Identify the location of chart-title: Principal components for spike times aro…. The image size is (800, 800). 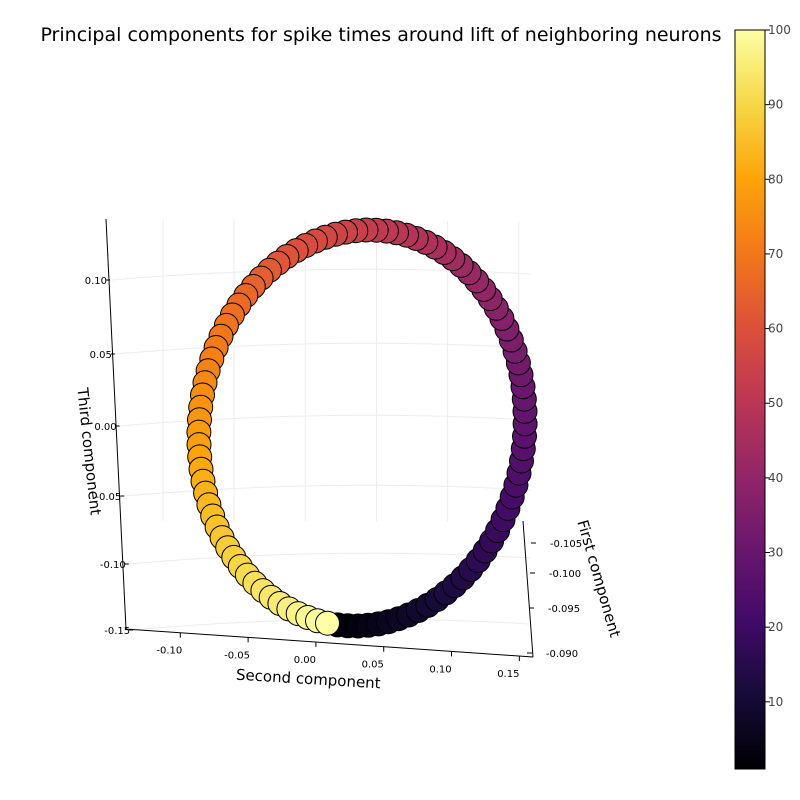
(380, 35).